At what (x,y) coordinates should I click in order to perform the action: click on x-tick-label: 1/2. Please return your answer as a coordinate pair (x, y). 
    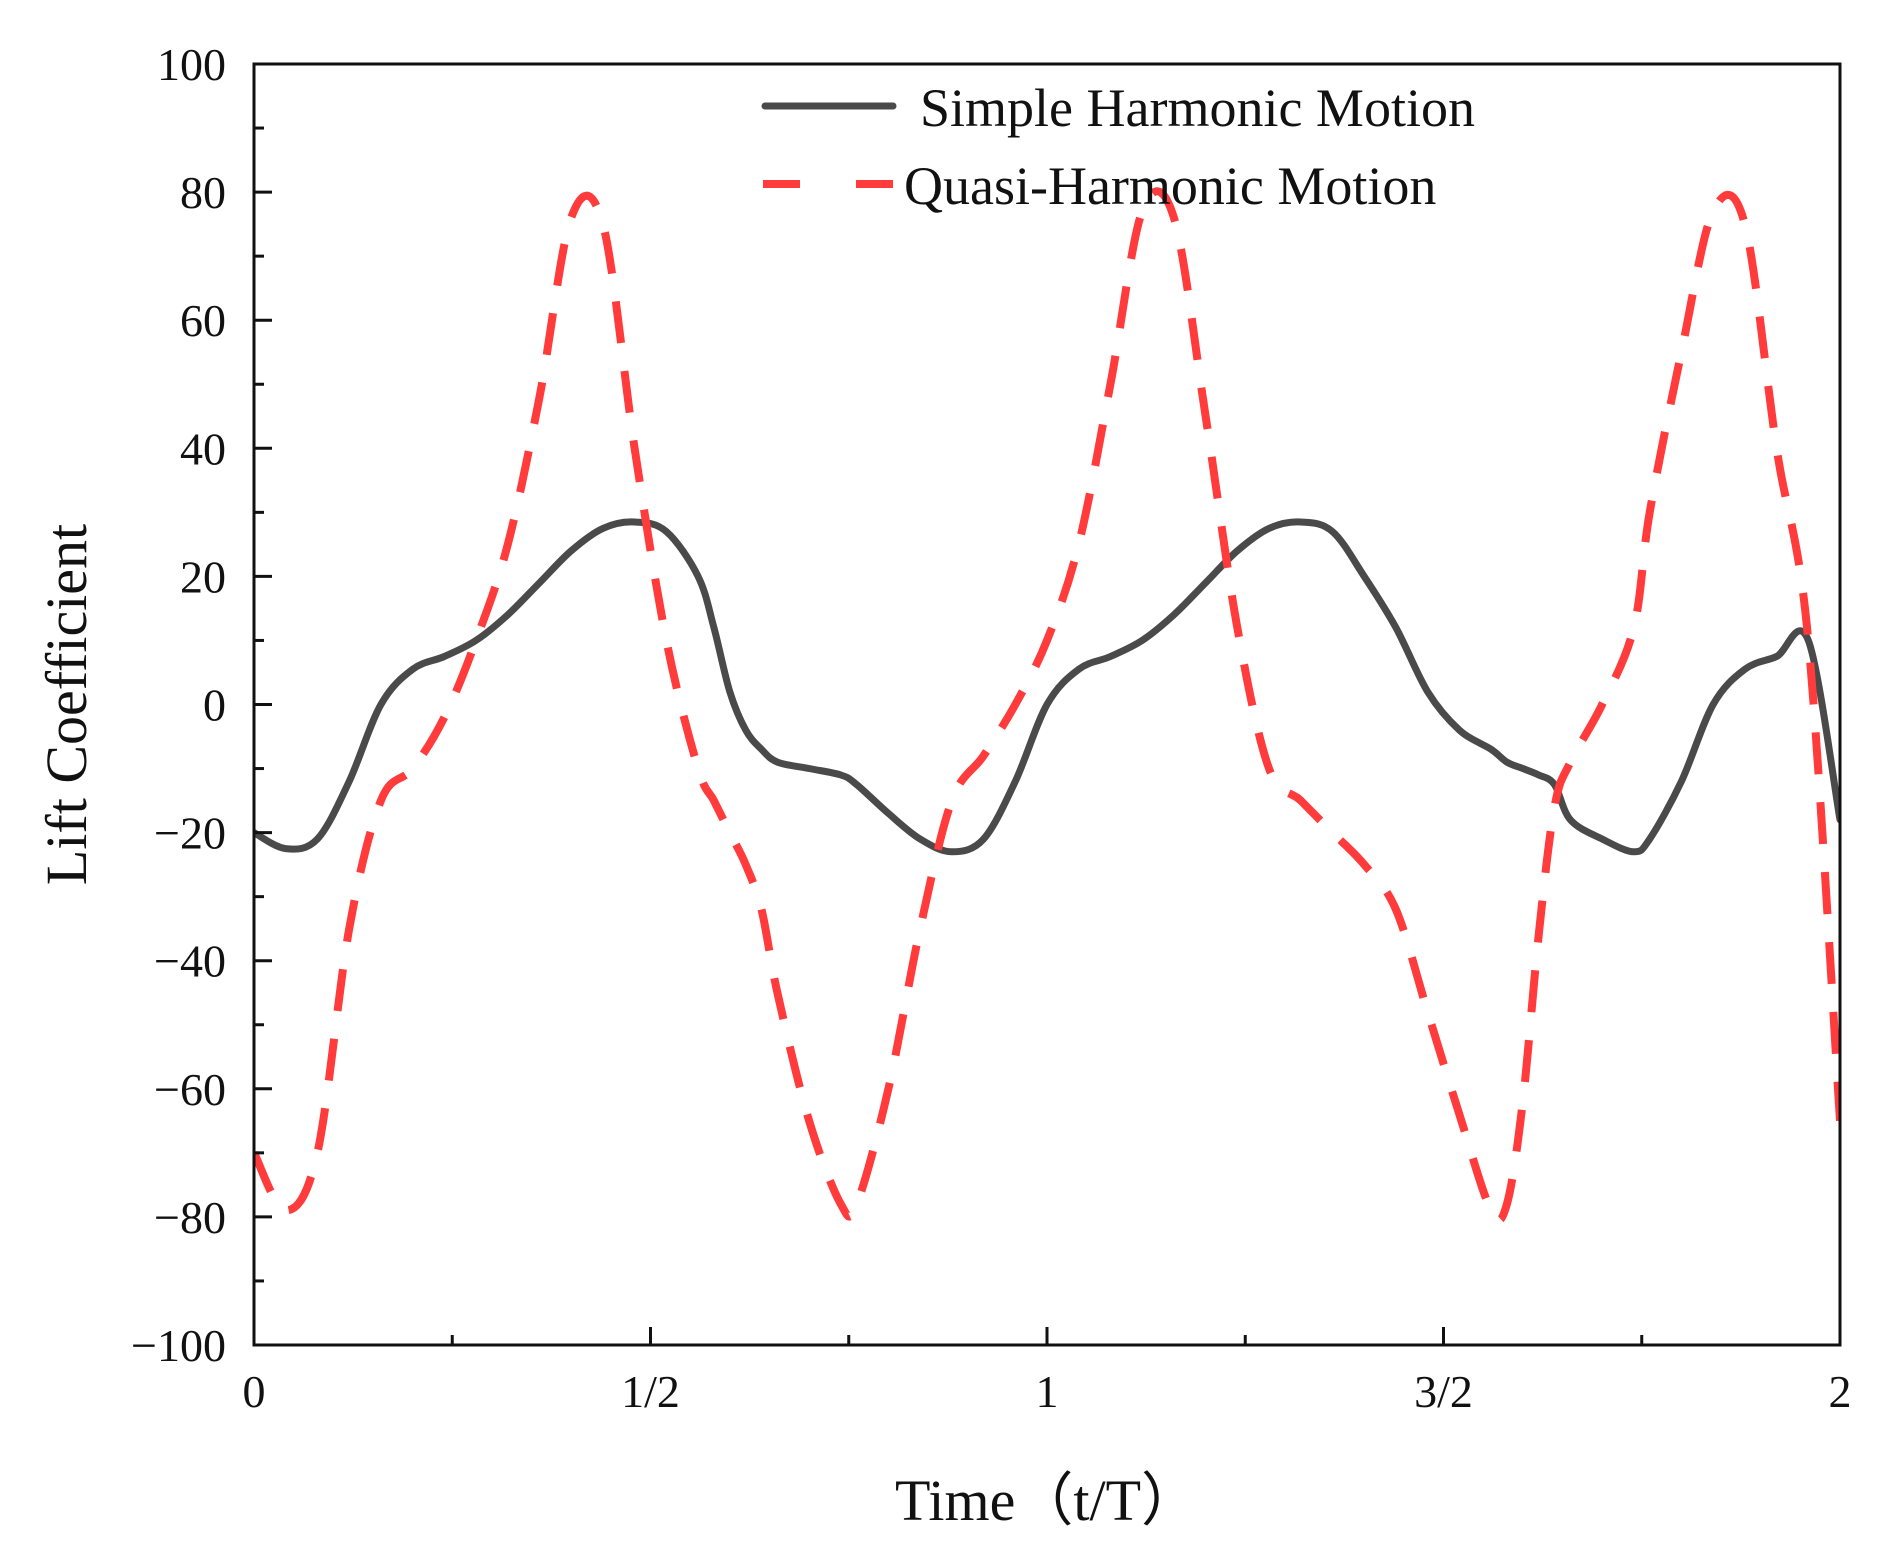
    Looking at the image, I should click on (650, 1391).